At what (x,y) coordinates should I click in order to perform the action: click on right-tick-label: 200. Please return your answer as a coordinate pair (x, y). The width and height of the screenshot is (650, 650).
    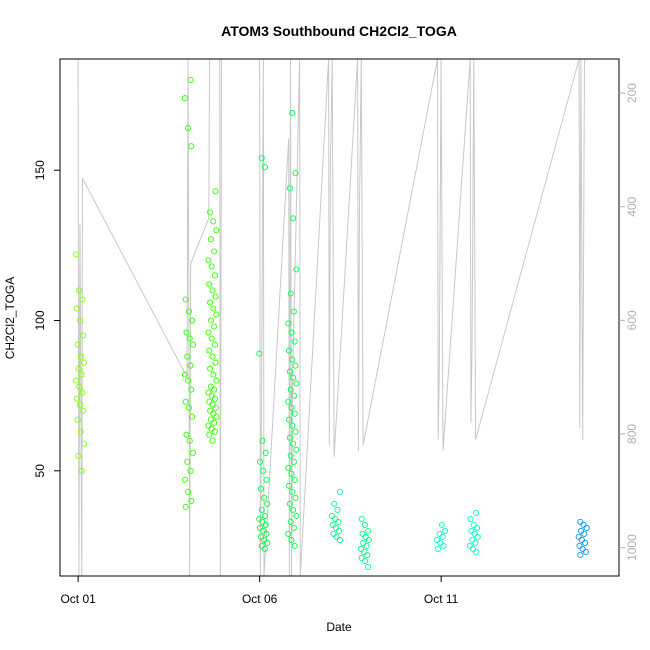
    Looking at the image, I should click on (632, 93).